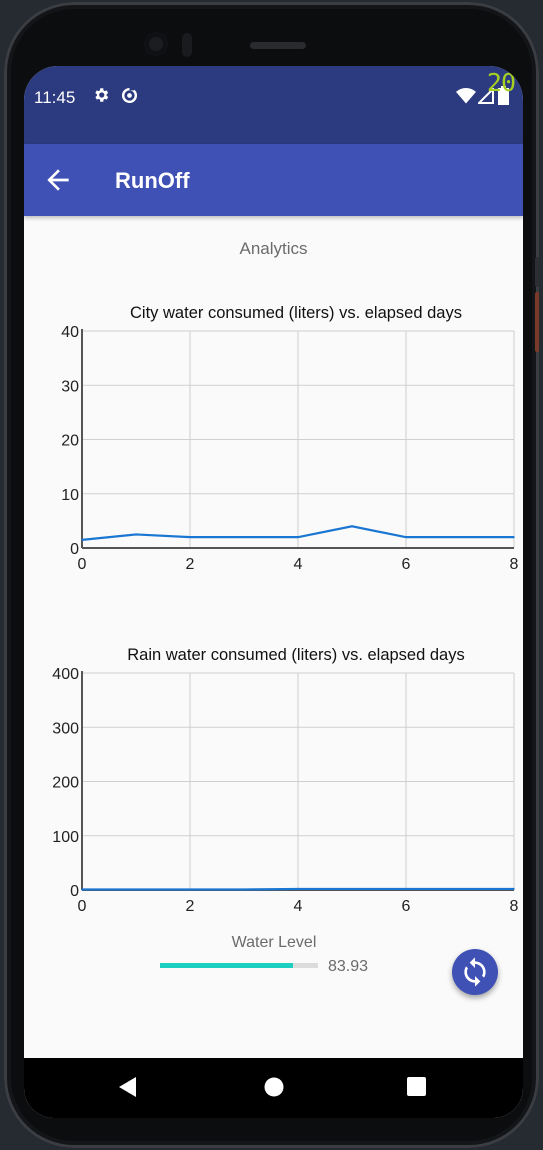  Describe the element at coordinates (65, 783) in the screenshot. I see `y-tick-label: 200` at that location.